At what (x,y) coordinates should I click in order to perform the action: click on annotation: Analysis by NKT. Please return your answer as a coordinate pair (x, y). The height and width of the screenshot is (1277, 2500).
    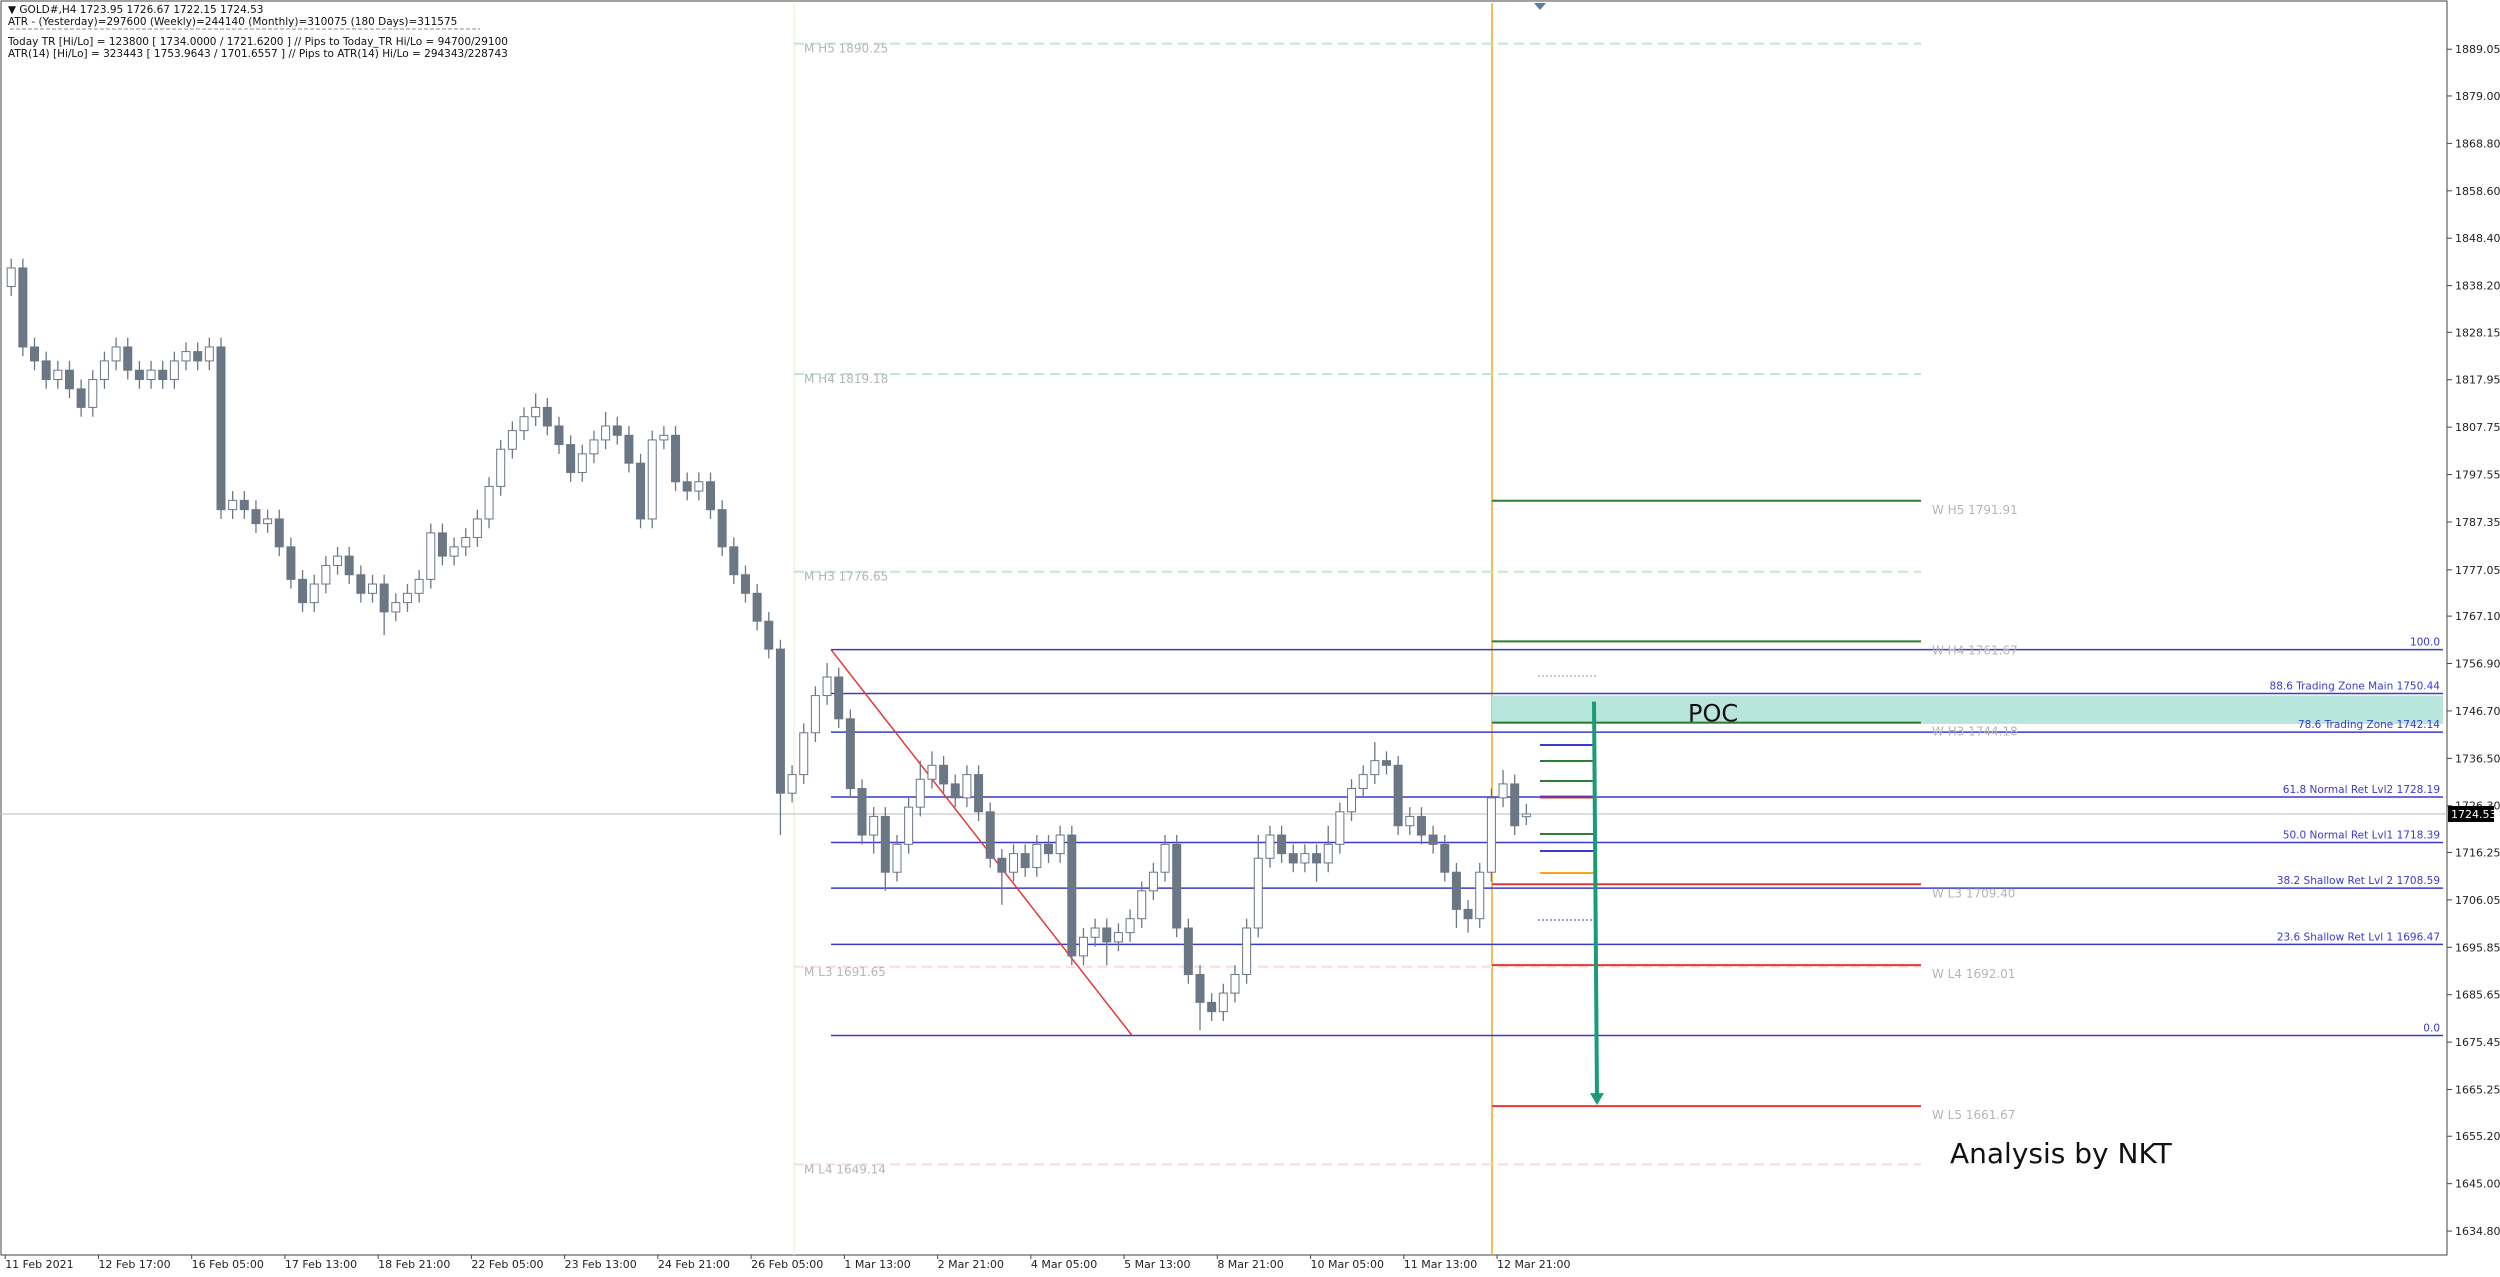
    Looking at the image, I should click on (2061, 1153).